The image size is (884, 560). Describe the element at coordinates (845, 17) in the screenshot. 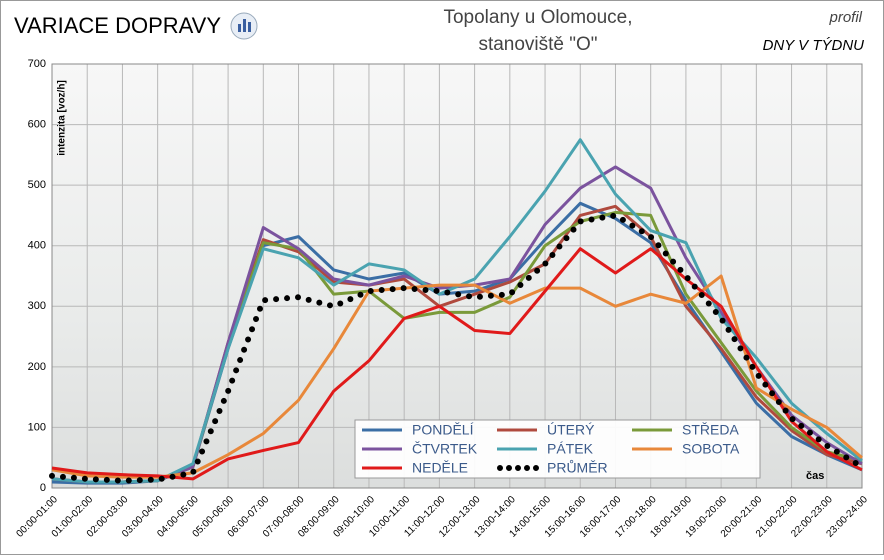

I see `profile-label: profil` at that location.